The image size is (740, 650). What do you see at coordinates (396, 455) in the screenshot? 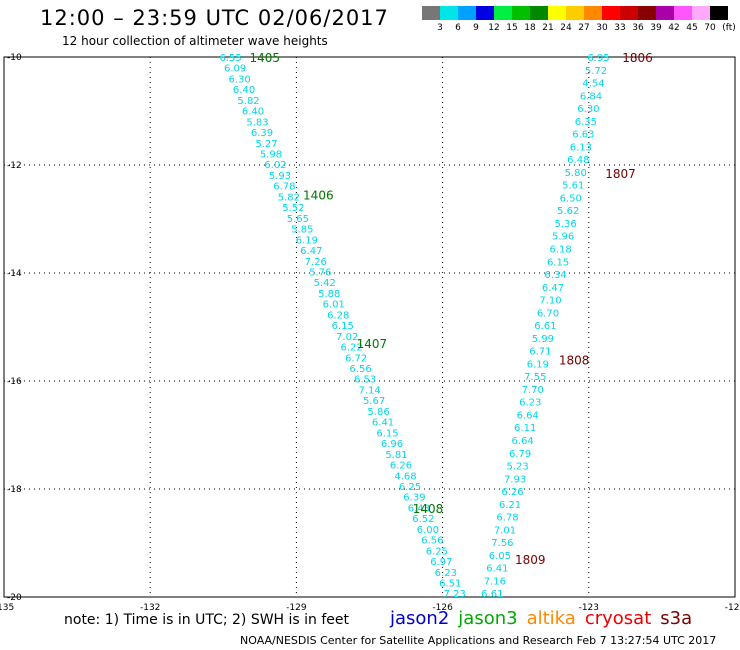
I see `wave-height-label: 5.81` at bounding box center [396, 455].